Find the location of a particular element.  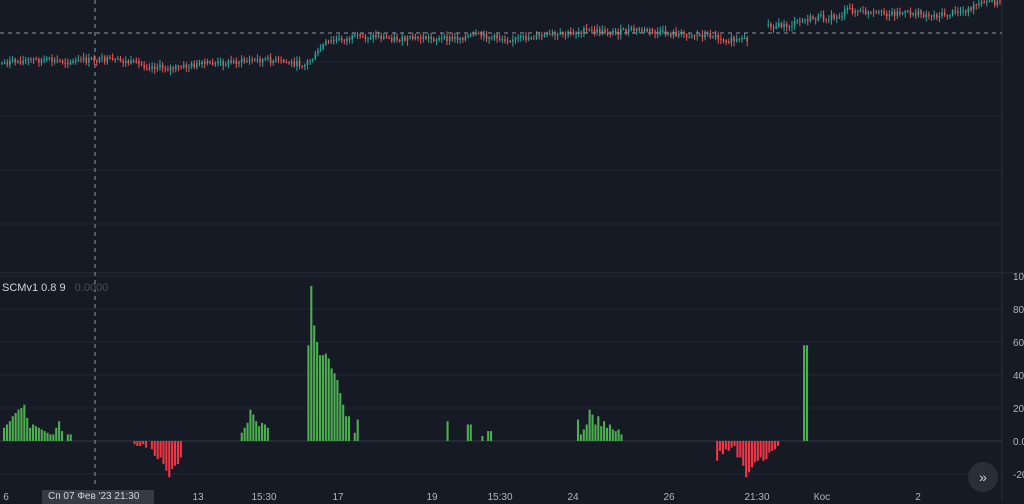

double-chevron-right-icon: » is located at coordinates (983, 477).